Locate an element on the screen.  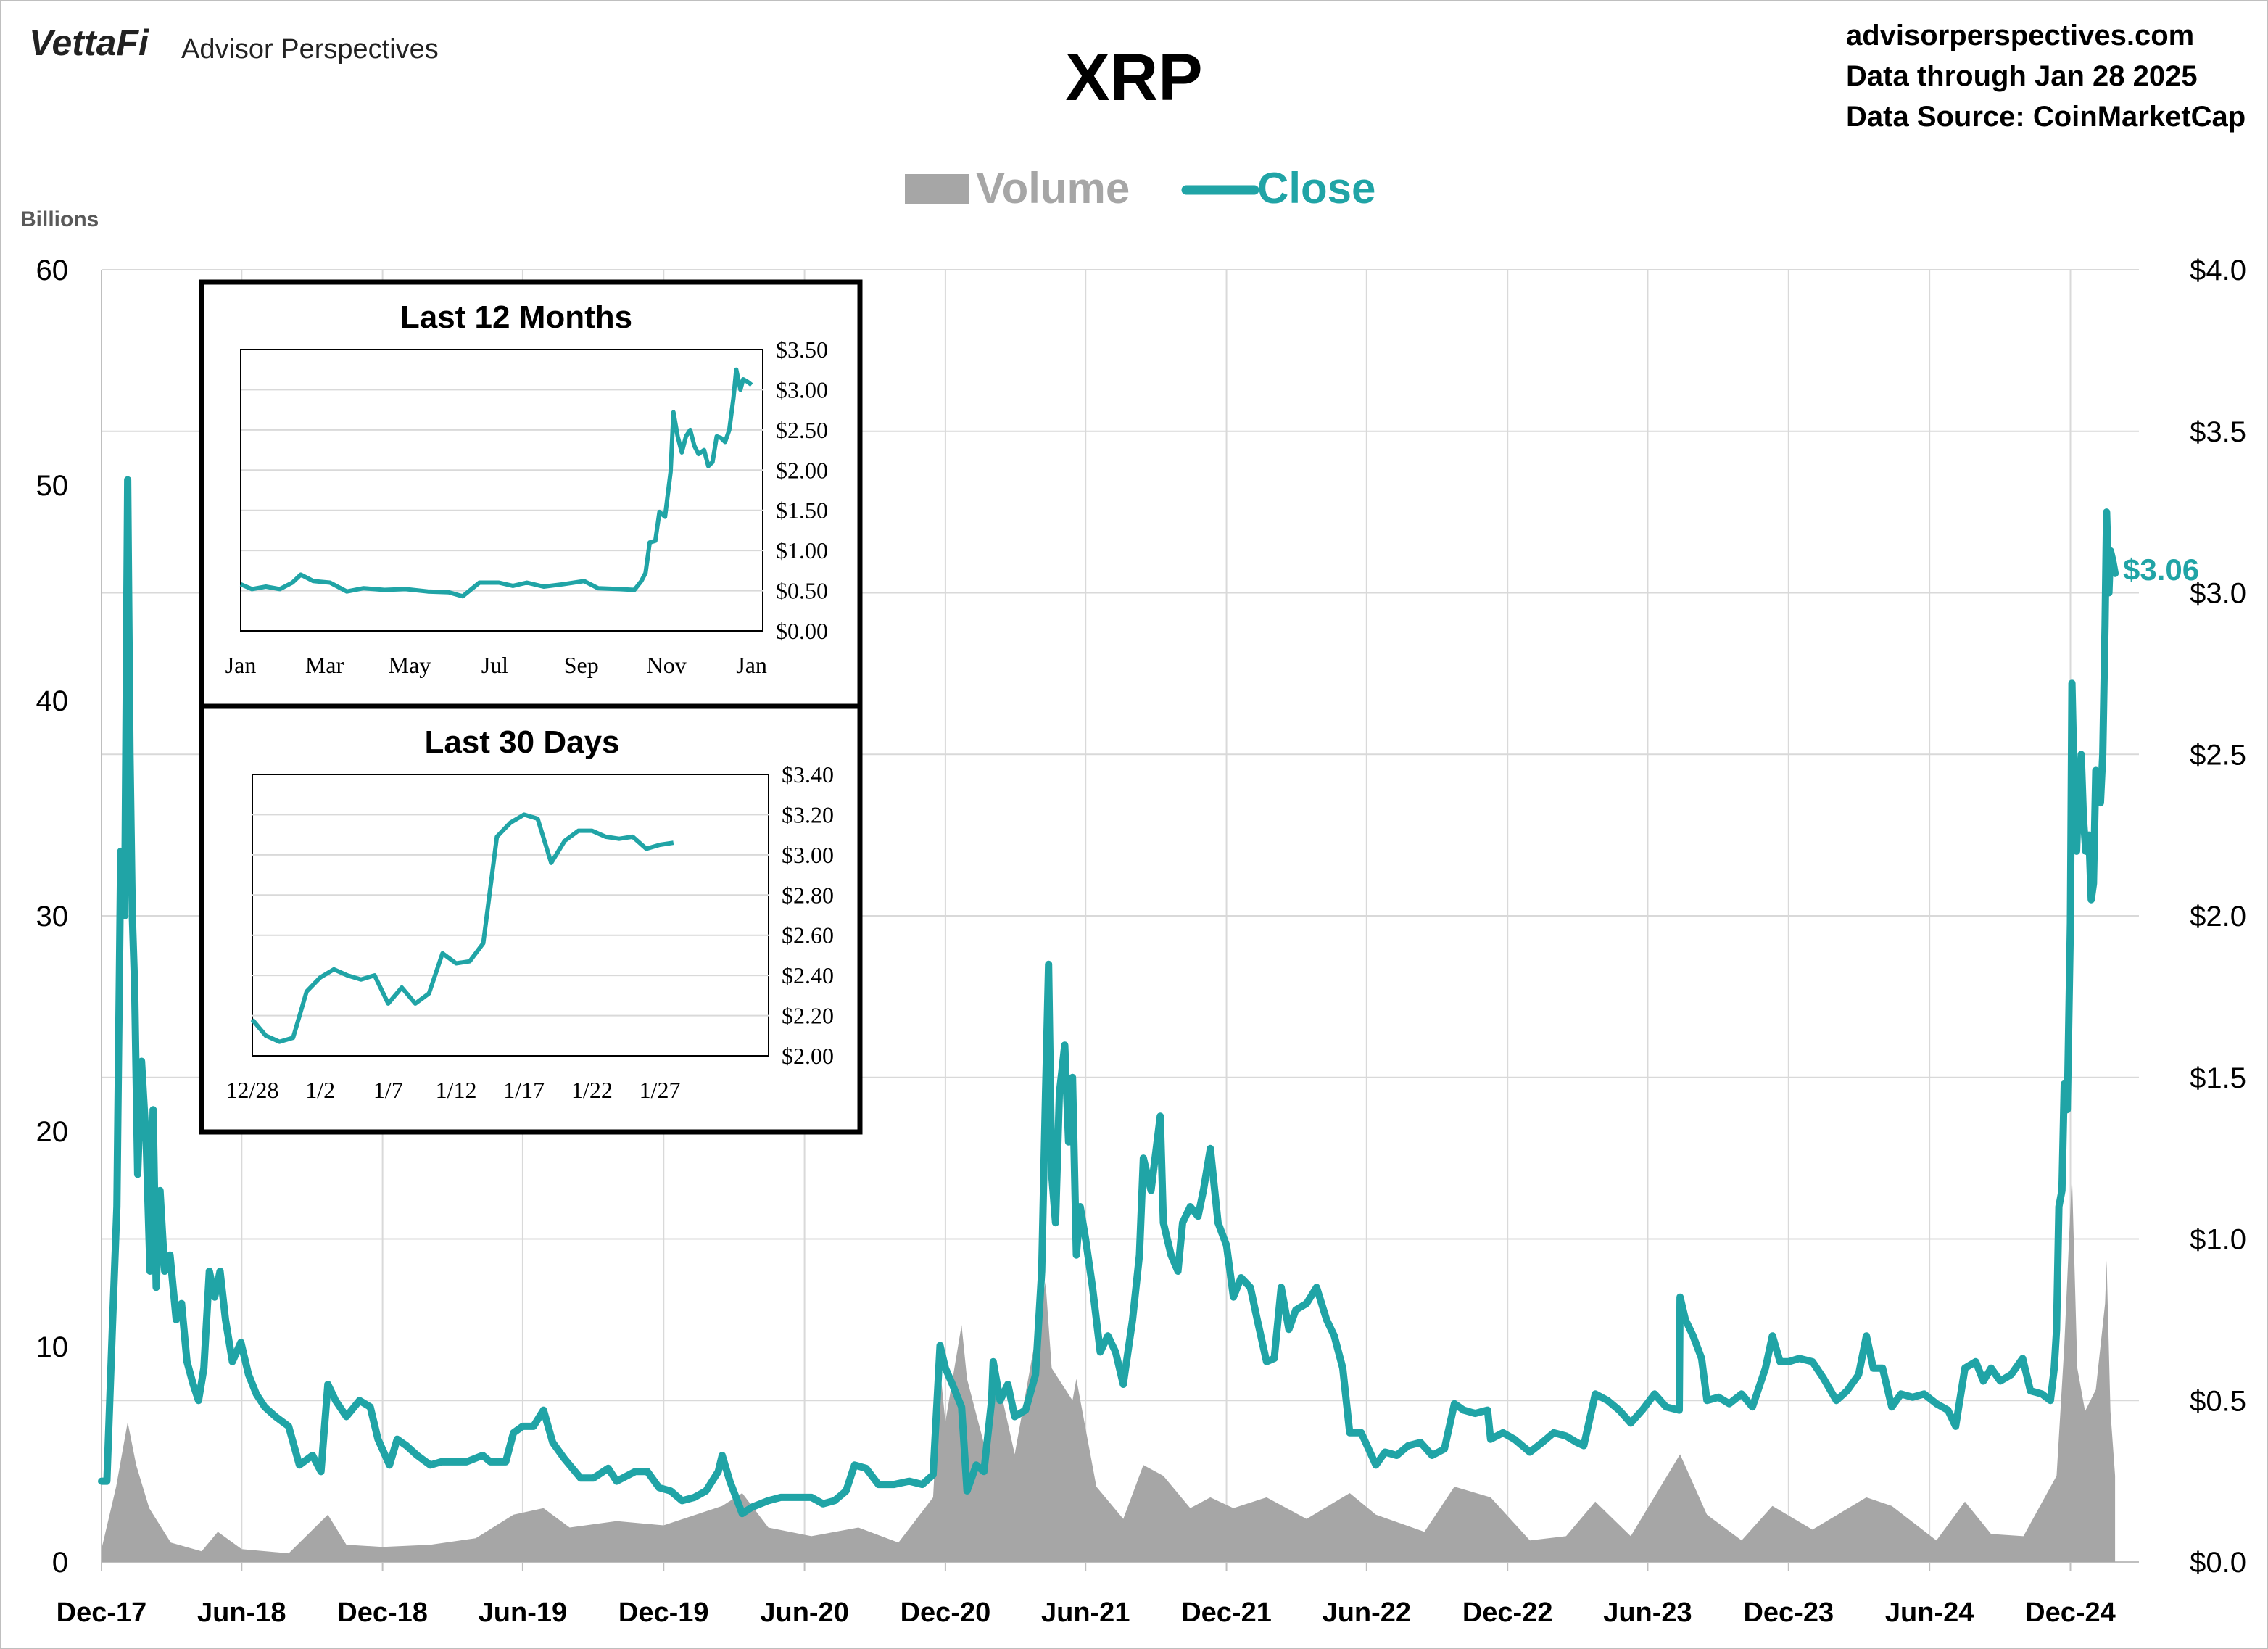
x-tick-label: Dec-22 is located at coordinates (1507, 1613).